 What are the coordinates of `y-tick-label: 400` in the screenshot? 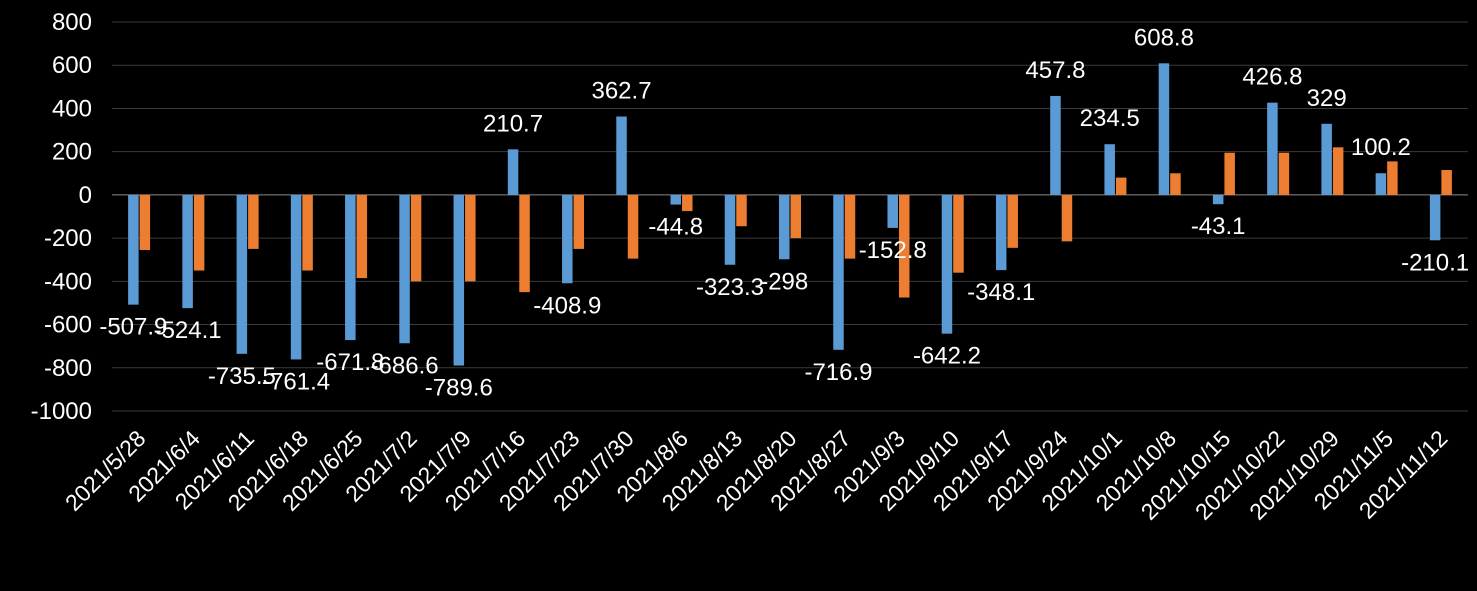 It's located at (72, 108).